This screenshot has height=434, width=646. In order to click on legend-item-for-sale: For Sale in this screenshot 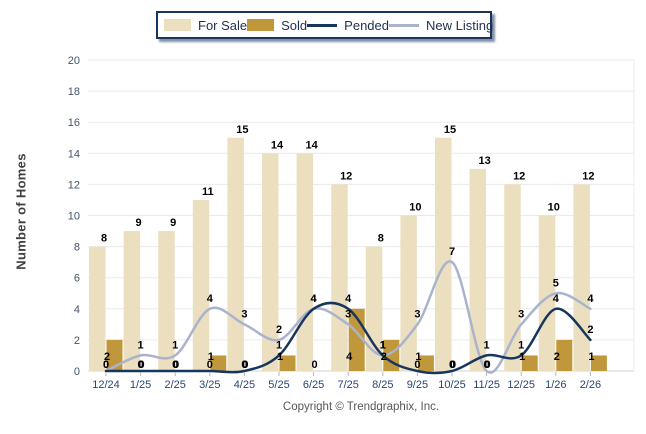, I will do `click(205, 25)`.